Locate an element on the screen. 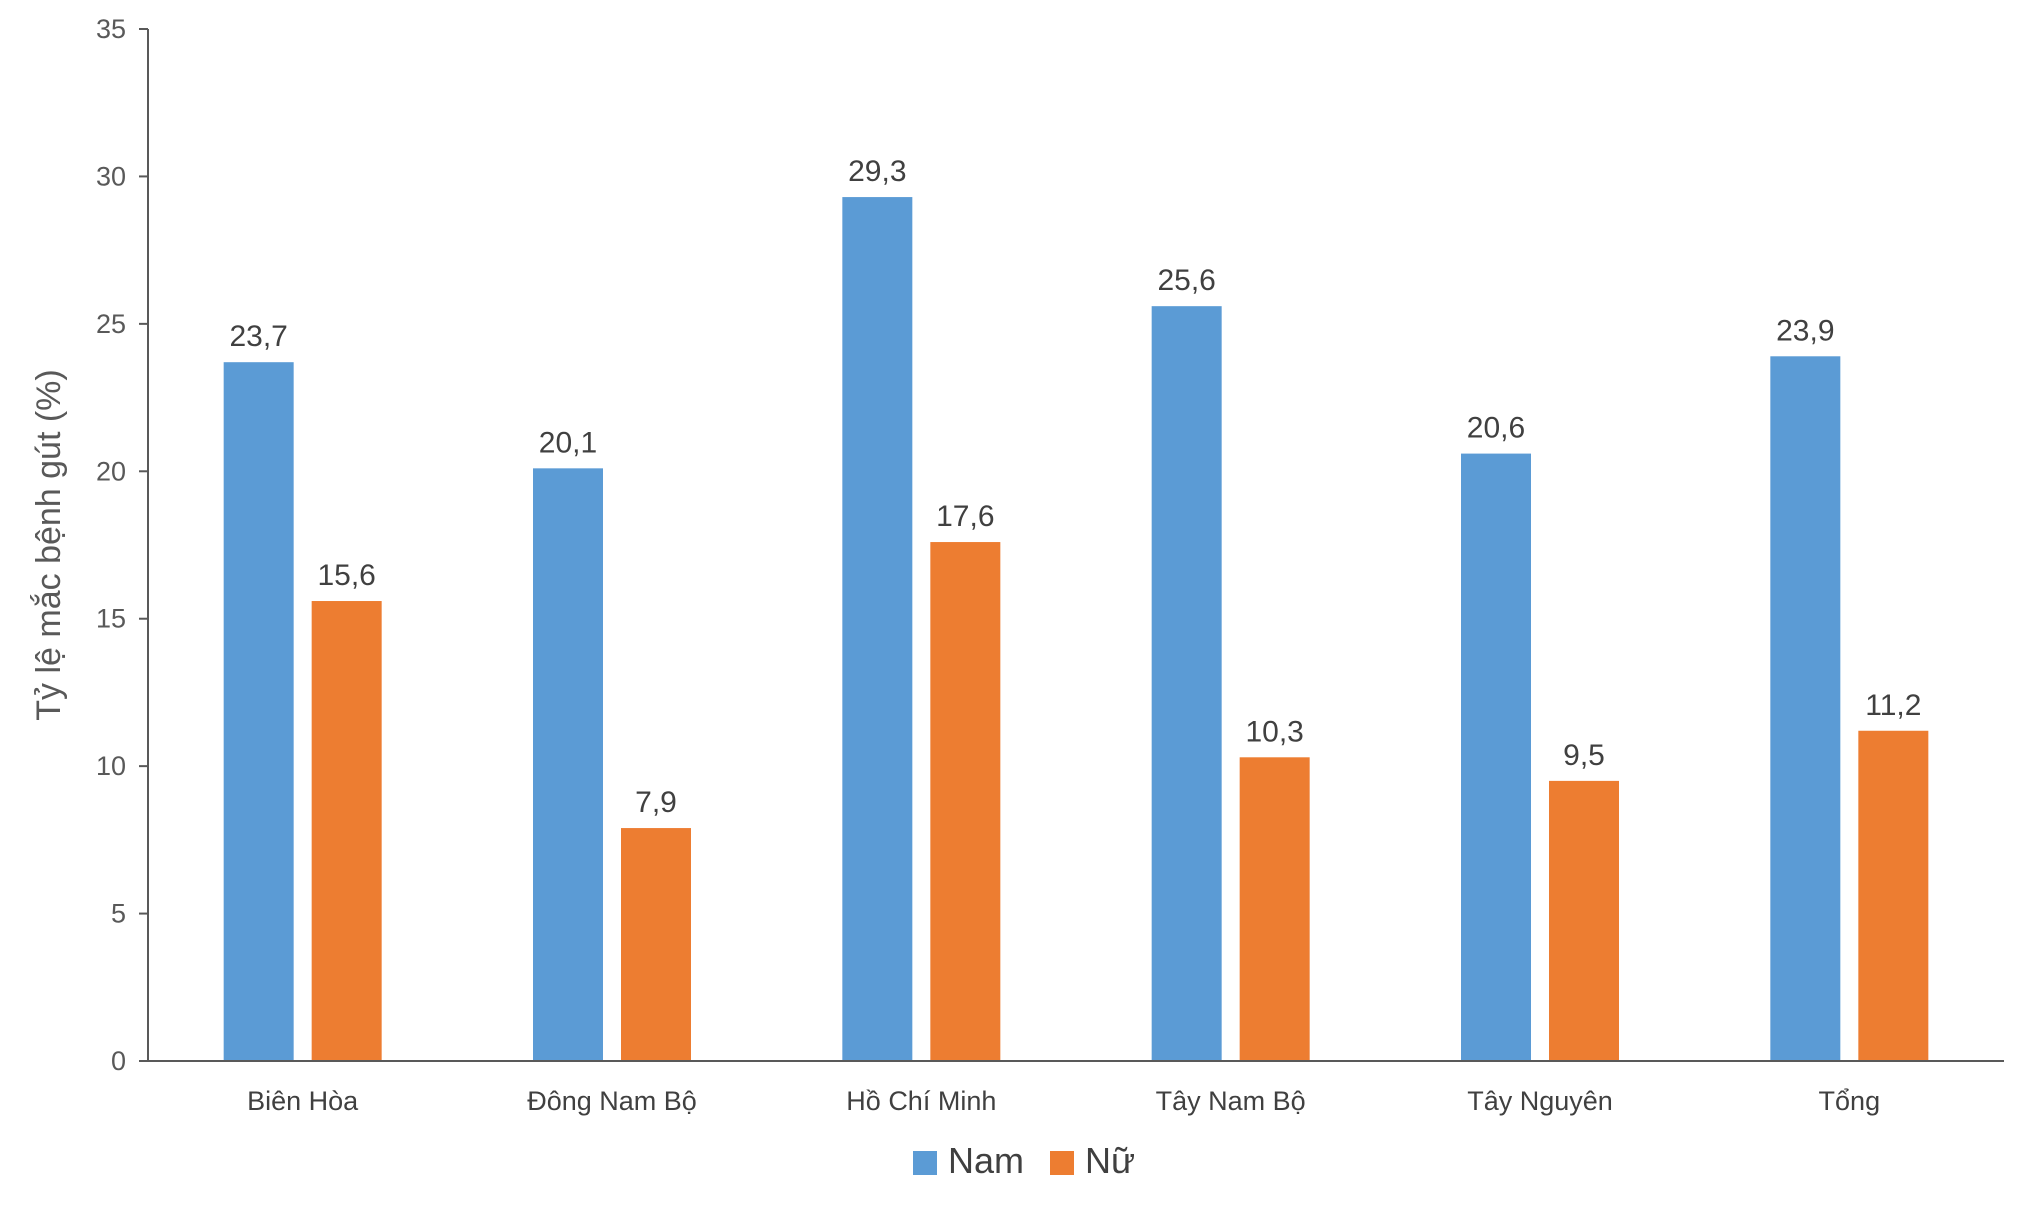 This screenshot has height=1214, width=2024. data-label: 20,1 is located at coordinates (568, 442).